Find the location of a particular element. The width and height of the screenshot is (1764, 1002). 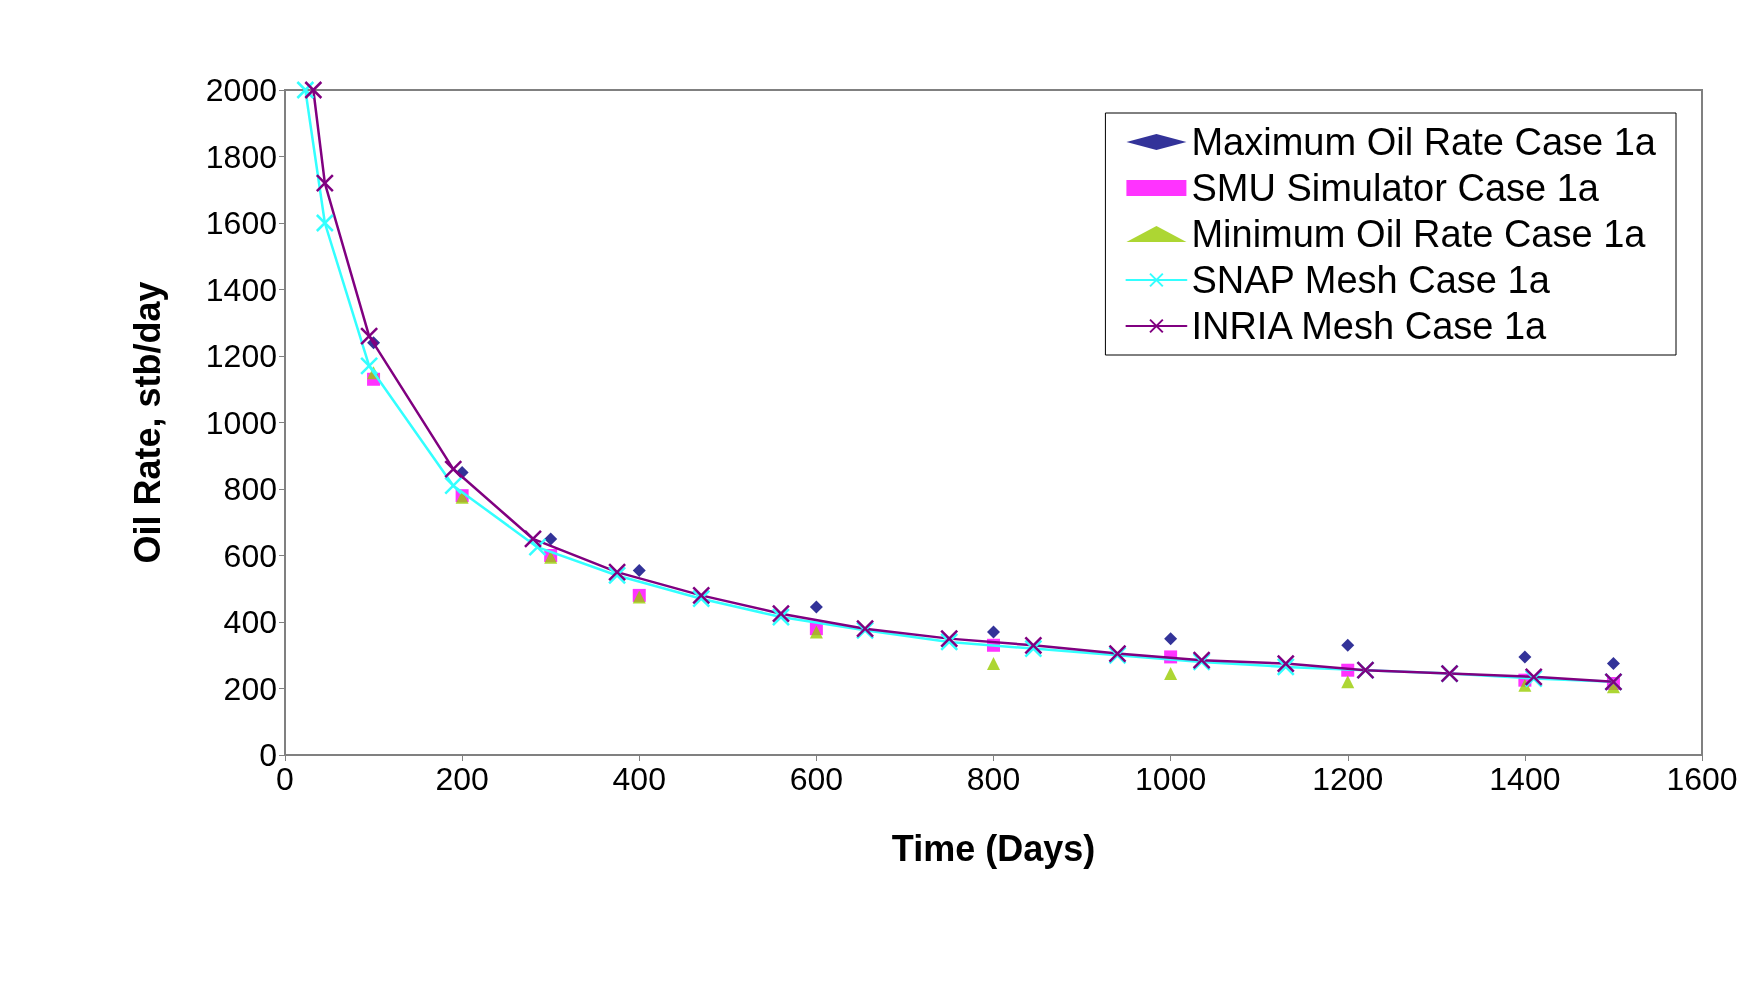

x-tick-label: 600 is located at coordinates (816, 779).